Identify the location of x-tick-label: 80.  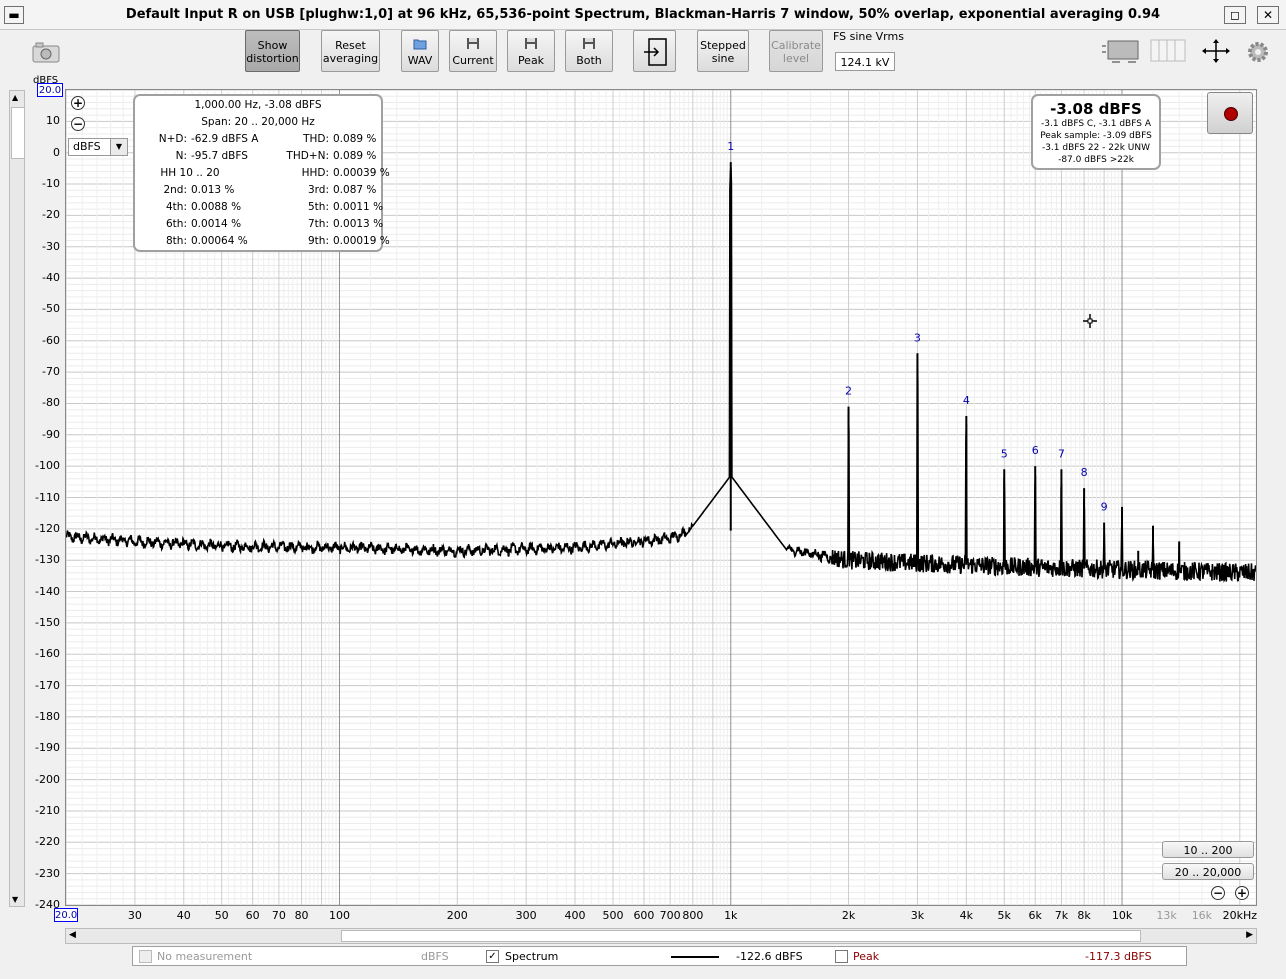
(301, 915).